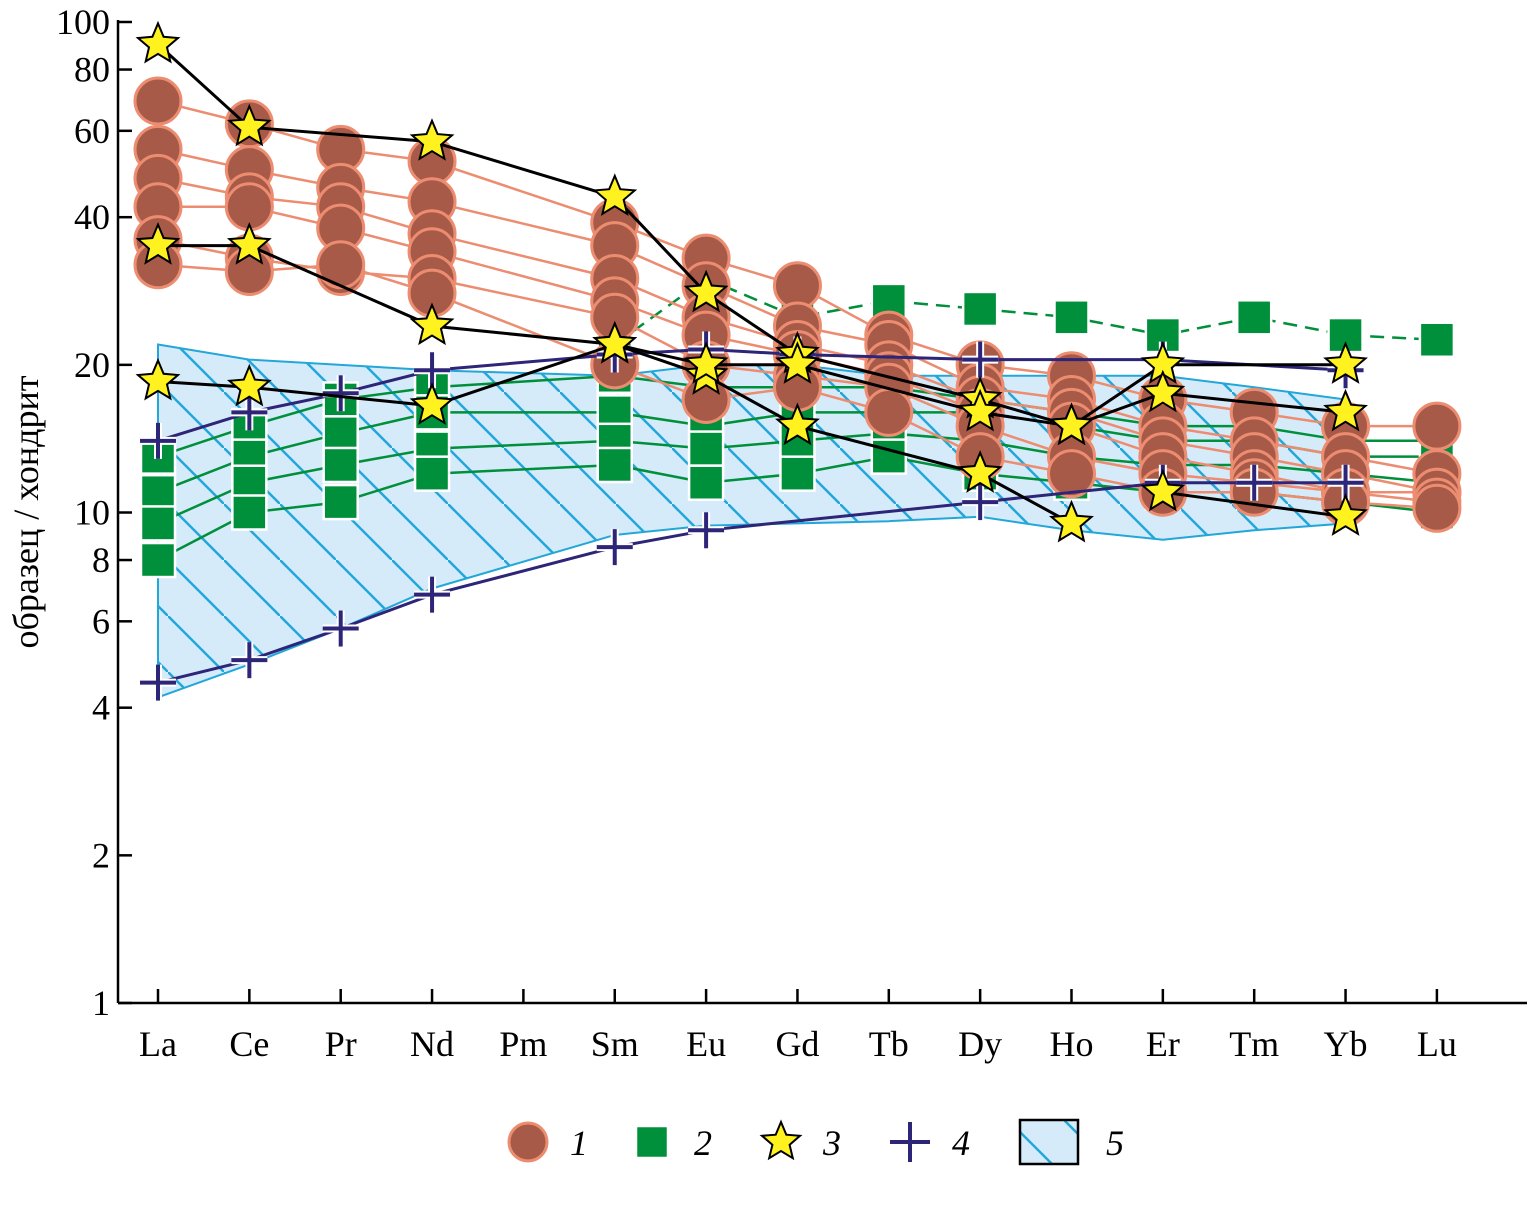 The image size is (1540, 1216). Describe the element at coordinates (889, 1044) in the screenshot. I see `x-tick-label-tb: Tb` at that location.